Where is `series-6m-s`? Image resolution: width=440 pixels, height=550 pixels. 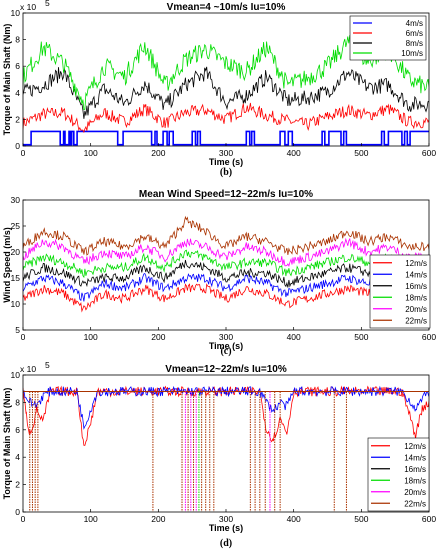
series-6m-s is located at coordinates (226, 118).